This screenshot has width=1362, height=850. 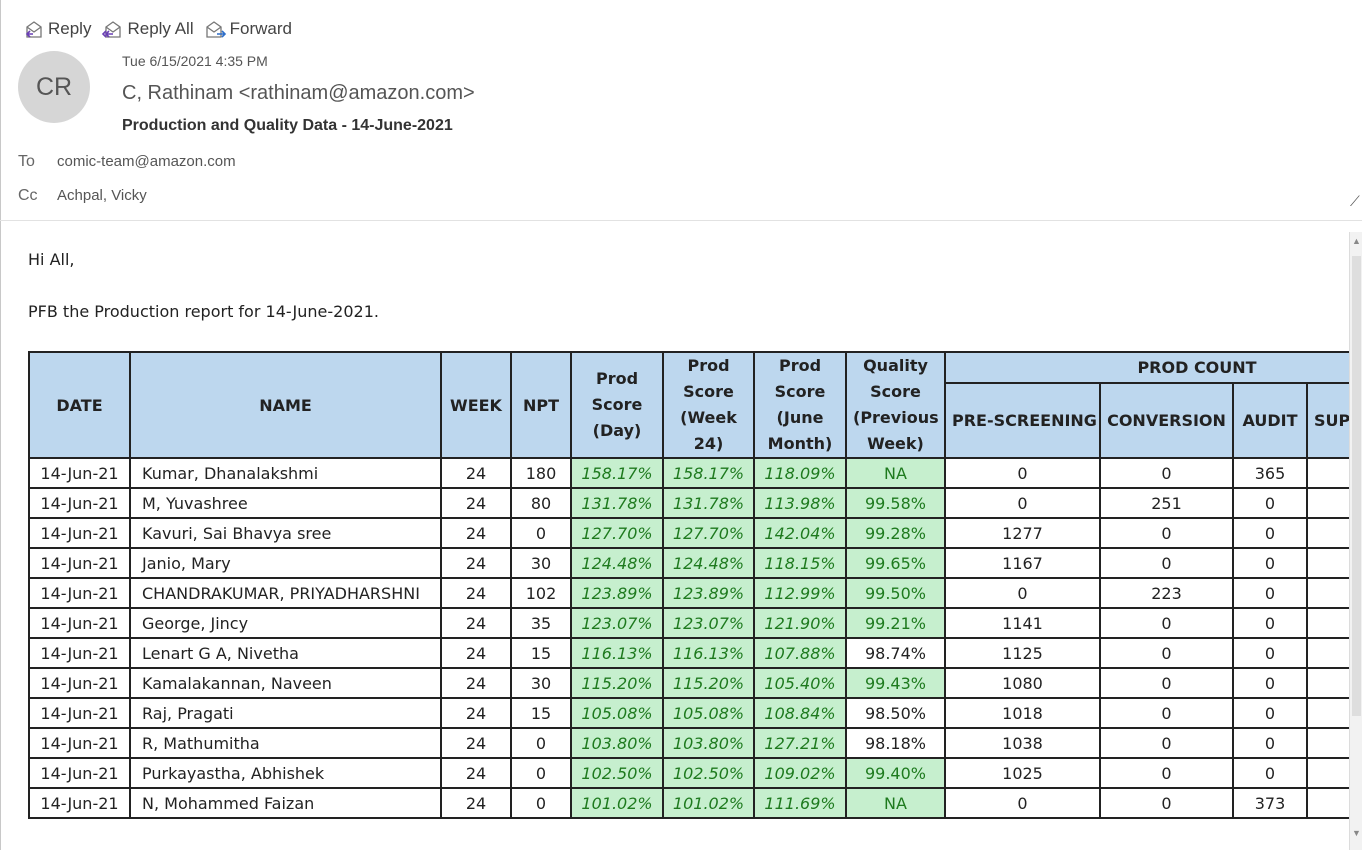 What do you see at coordinates (195, 61) in the screenshot?
I see `sent-date: Tue 6/15/2021 4:35 PM` at bounding box center [195, 61].